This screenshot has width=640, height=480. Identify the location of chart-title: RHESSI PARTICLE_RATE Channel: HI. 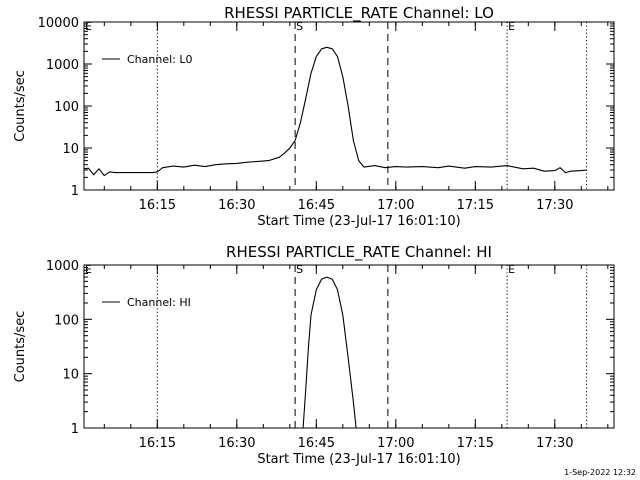
(359, 252).